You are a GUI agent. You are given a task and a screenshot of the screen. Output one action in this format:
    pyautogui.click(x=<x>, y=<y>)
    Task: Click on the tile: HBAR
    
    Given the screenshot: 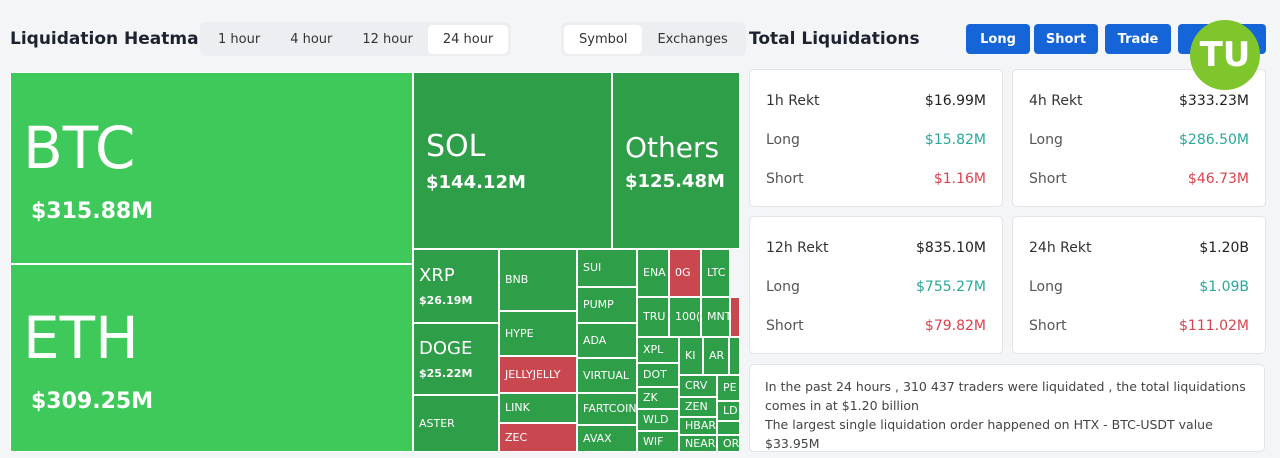 What is the action you would take?
    pyautogui.click(x=698, y=426)
    